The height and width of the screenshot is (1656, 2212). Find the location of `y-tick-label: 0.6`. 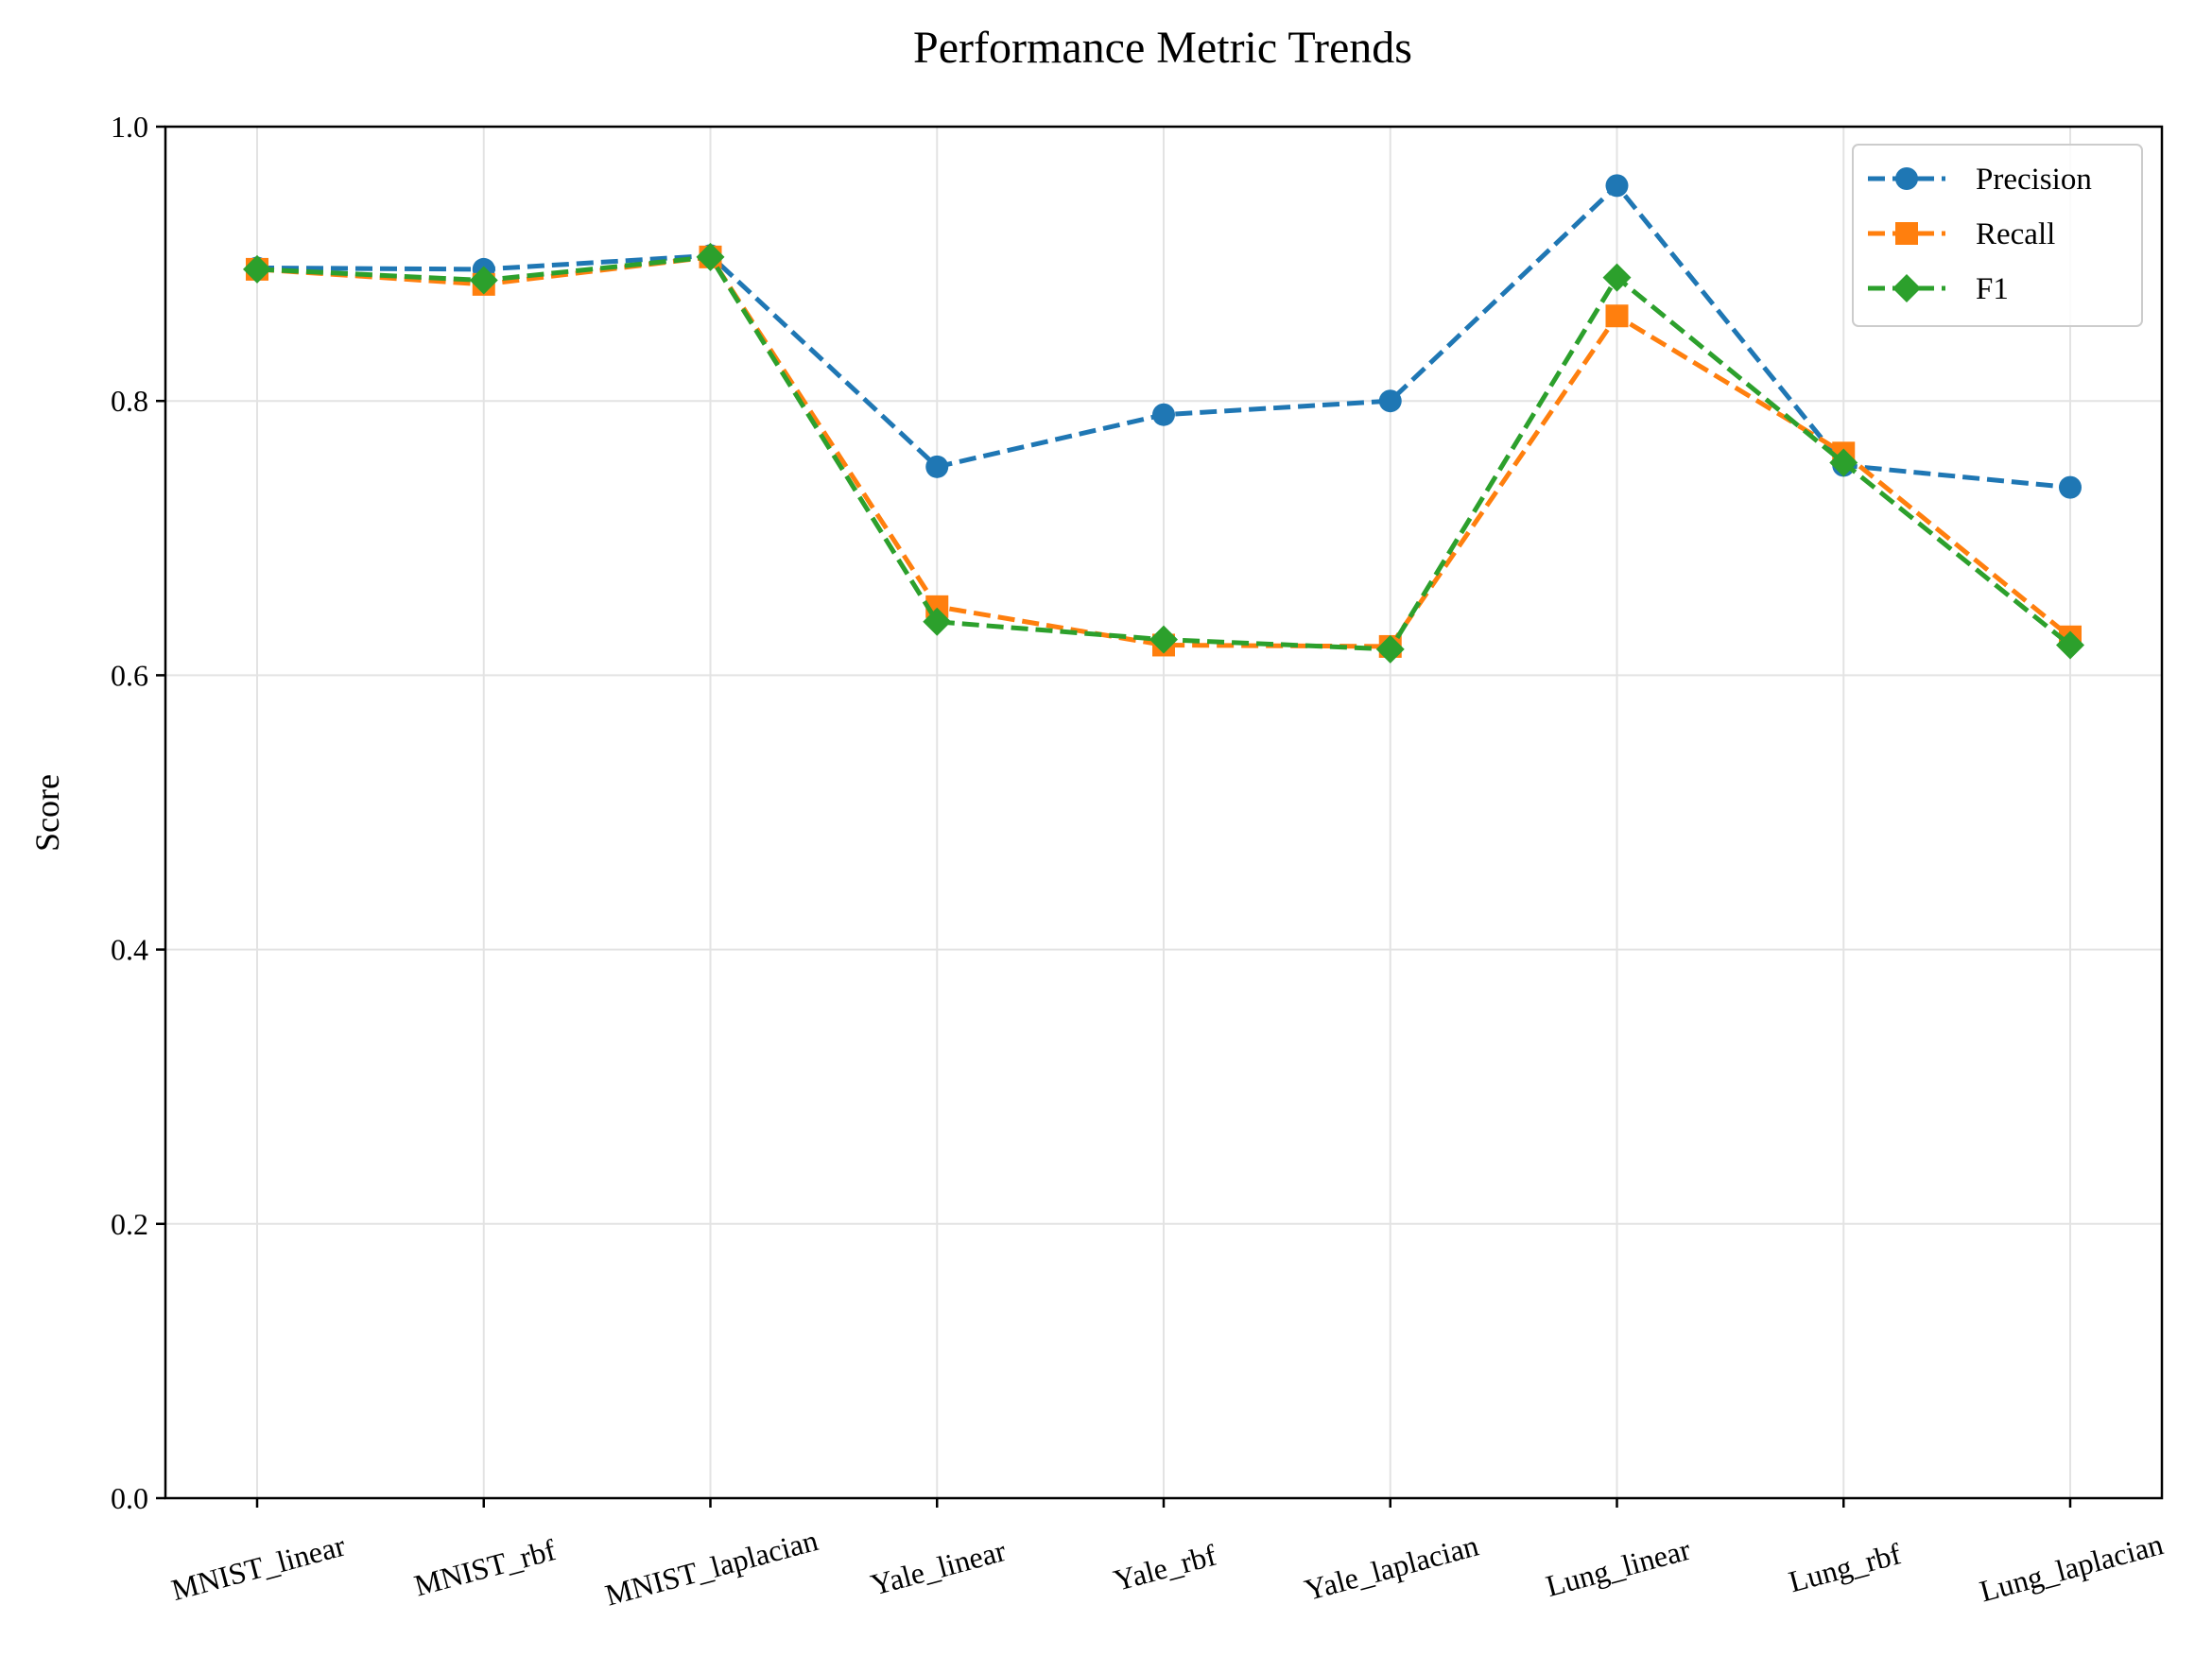

y-tick-label: 0.6 is located at coordinates (129, 675).